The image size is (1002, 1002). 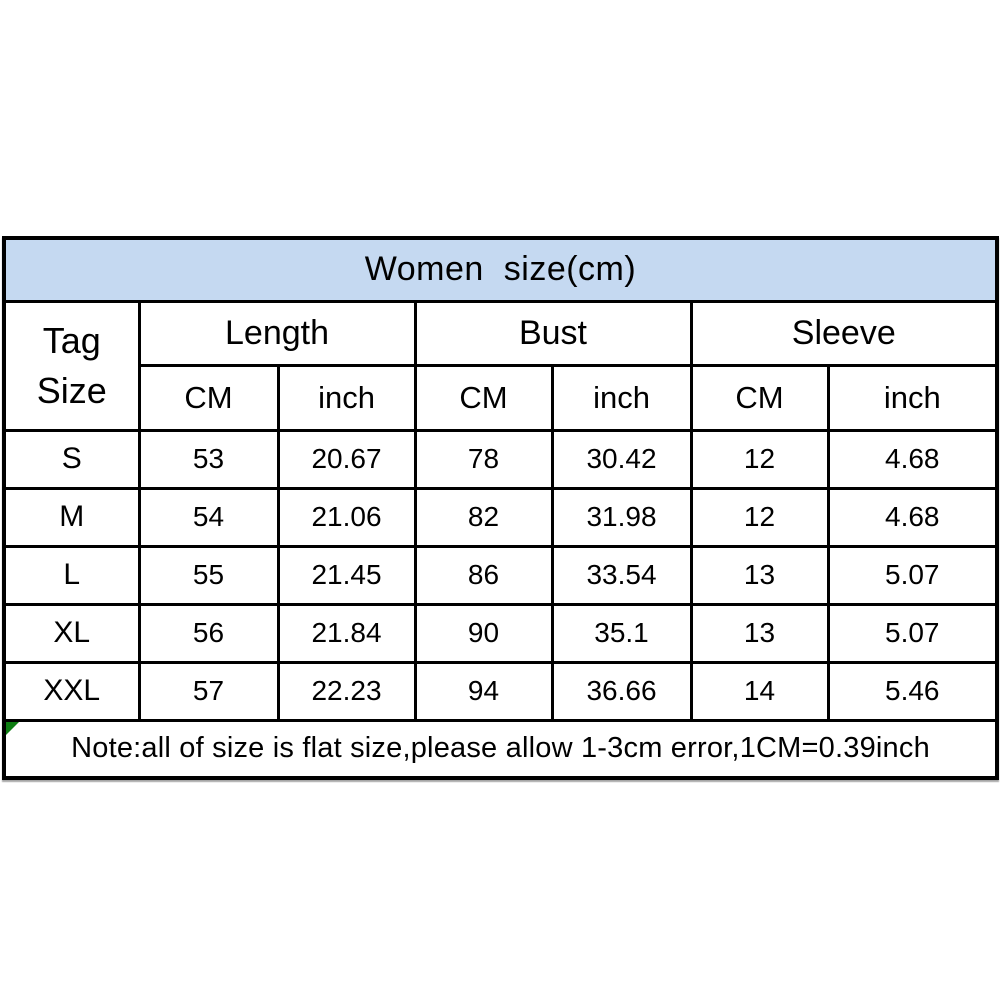 I want to click on length-inch-header: inch, so click(x=346, y=397).